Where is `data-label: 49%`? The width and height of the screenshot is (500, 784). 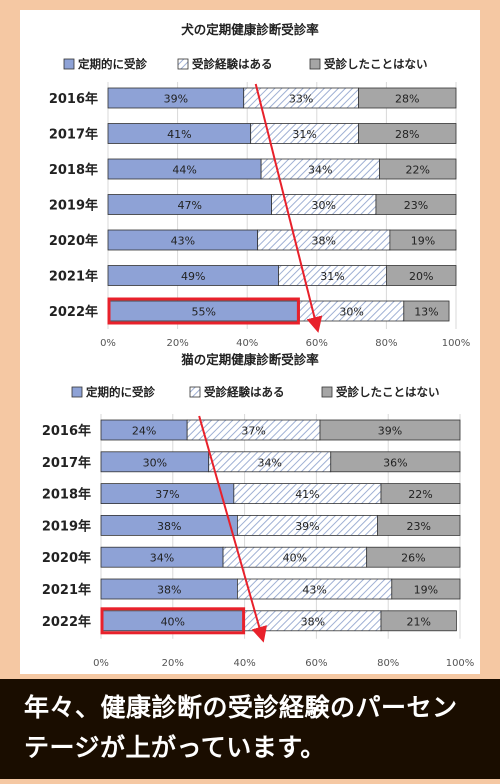 data-label: 49% is located at coordinates (193, 276).